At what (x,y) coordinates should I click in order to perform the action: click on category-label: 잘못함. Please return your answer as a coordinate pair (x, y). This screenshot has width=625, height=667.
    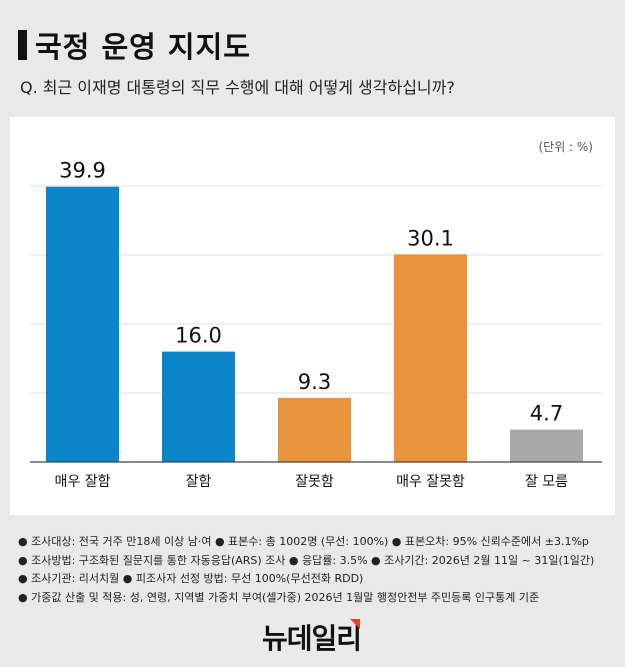
    Looking at the image, I should click on (314, 482).